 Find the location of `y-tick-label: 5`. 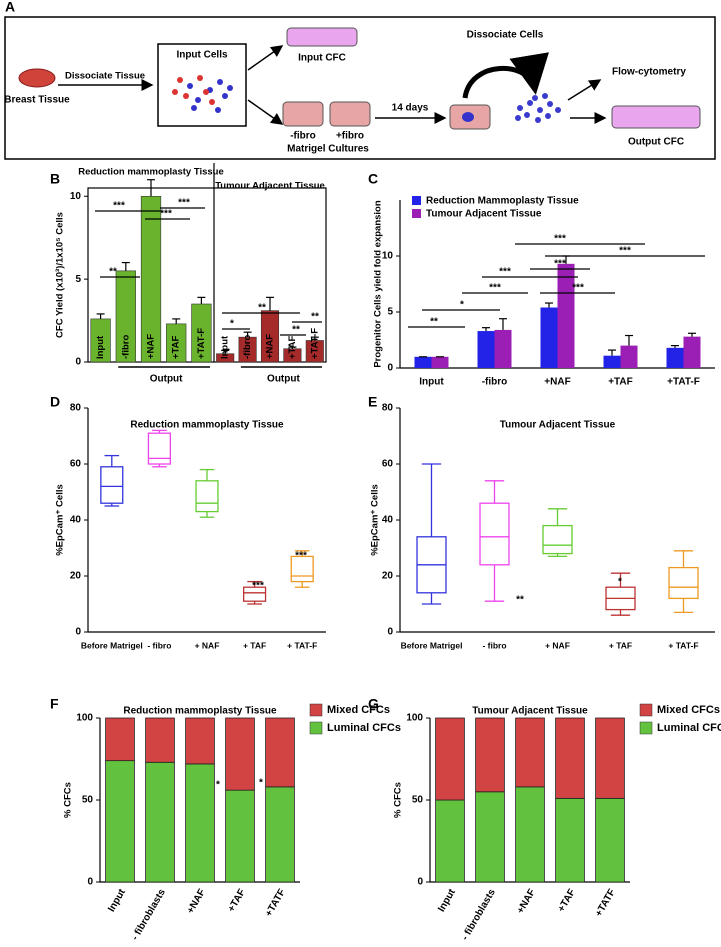

y-tick-label: 5 is located at coordinates (78, 279).